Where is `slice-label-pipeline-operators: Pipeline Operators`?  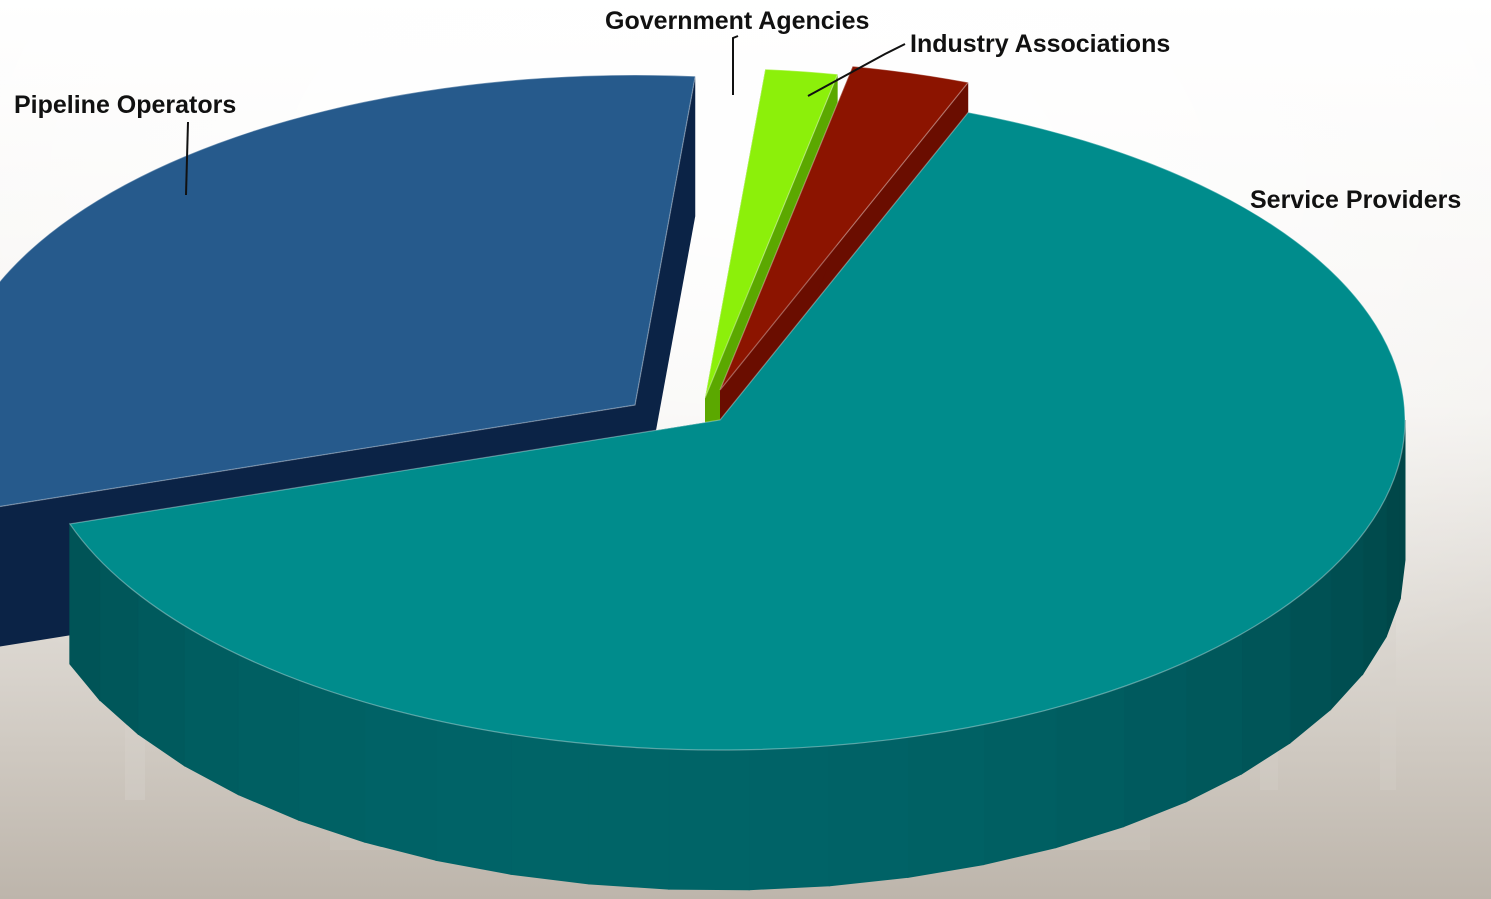
slice-label-pipeline-operators: Pipeline Operators is located at coordinates (125, 105).